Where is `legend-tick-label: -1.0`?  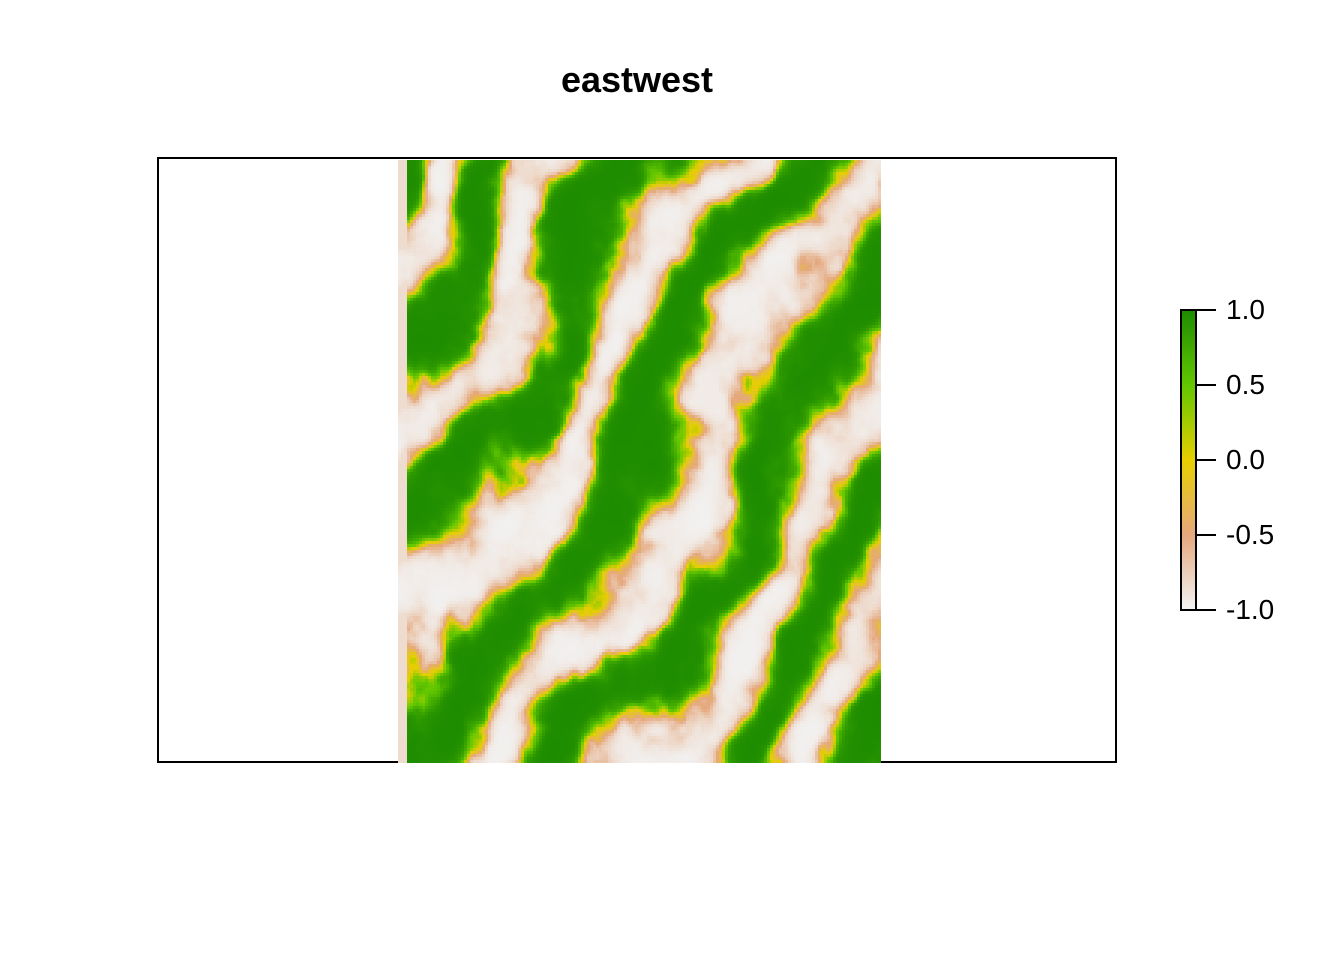 legend-tick-label: -1.0 is located at coordinates (1250, 609).